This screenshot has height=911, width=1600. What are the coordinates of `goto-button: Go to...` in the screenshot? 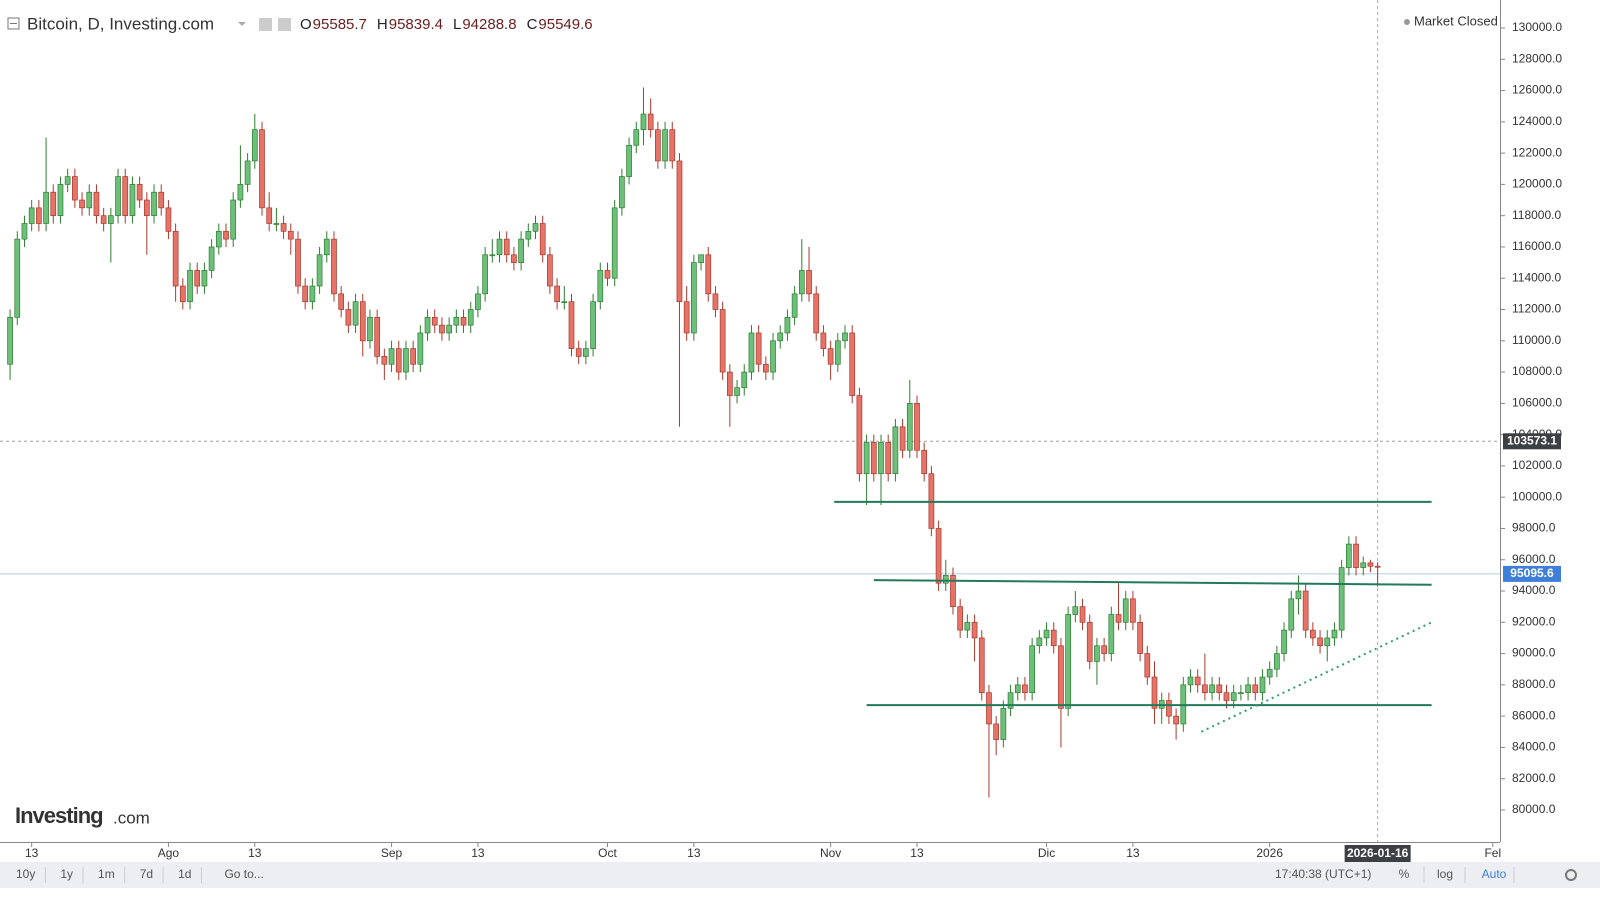 It's located at (243, 874).